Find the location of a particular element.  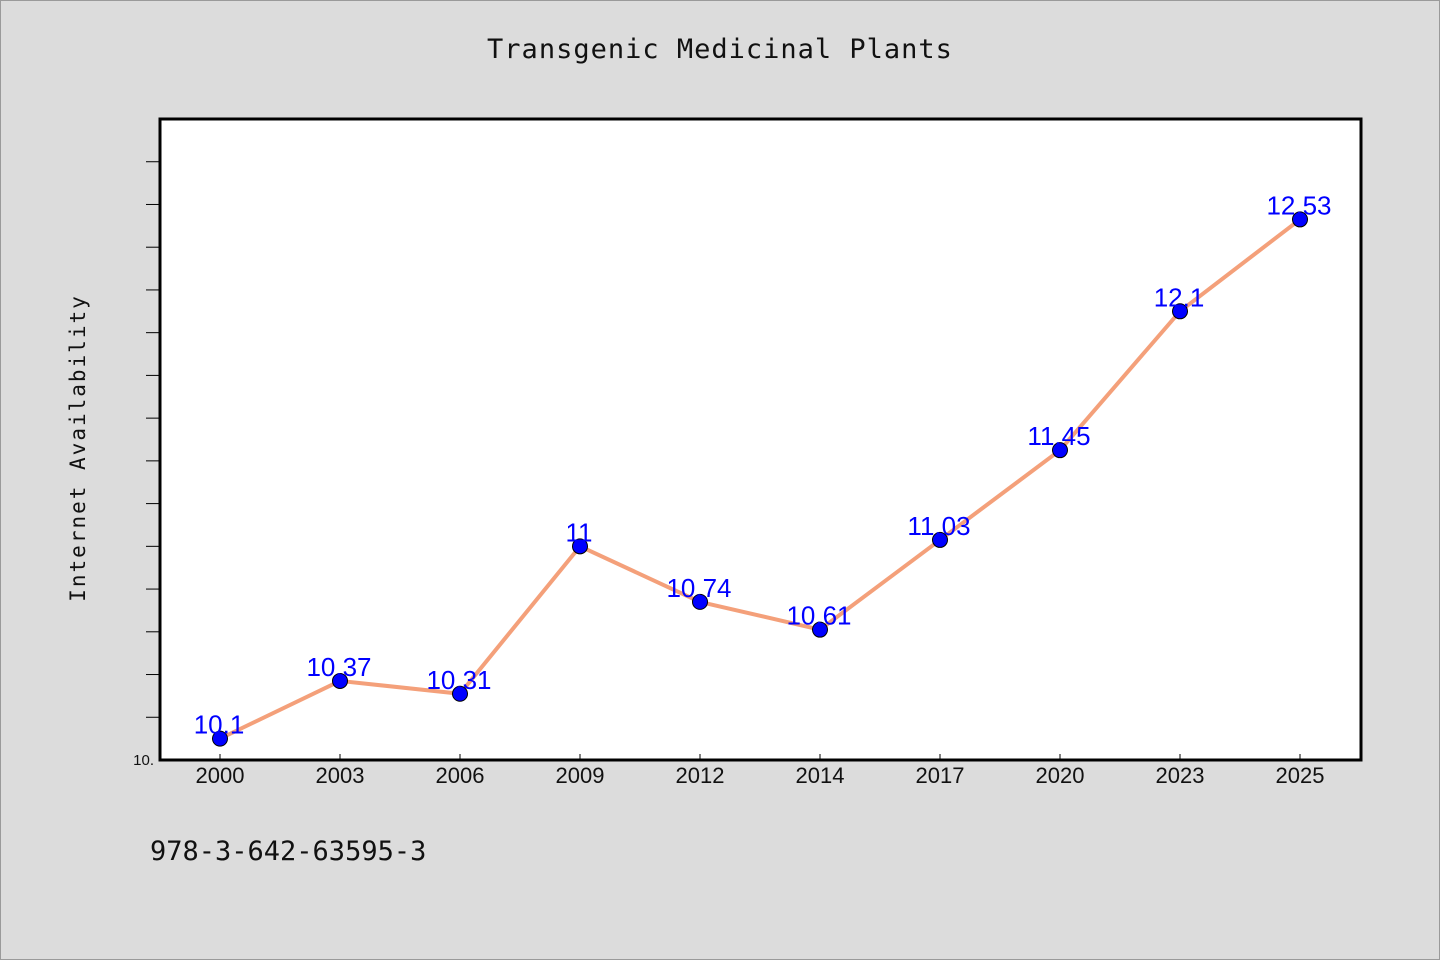

x-tick-label-2000: 2000 is located at coordinates (220, 775).